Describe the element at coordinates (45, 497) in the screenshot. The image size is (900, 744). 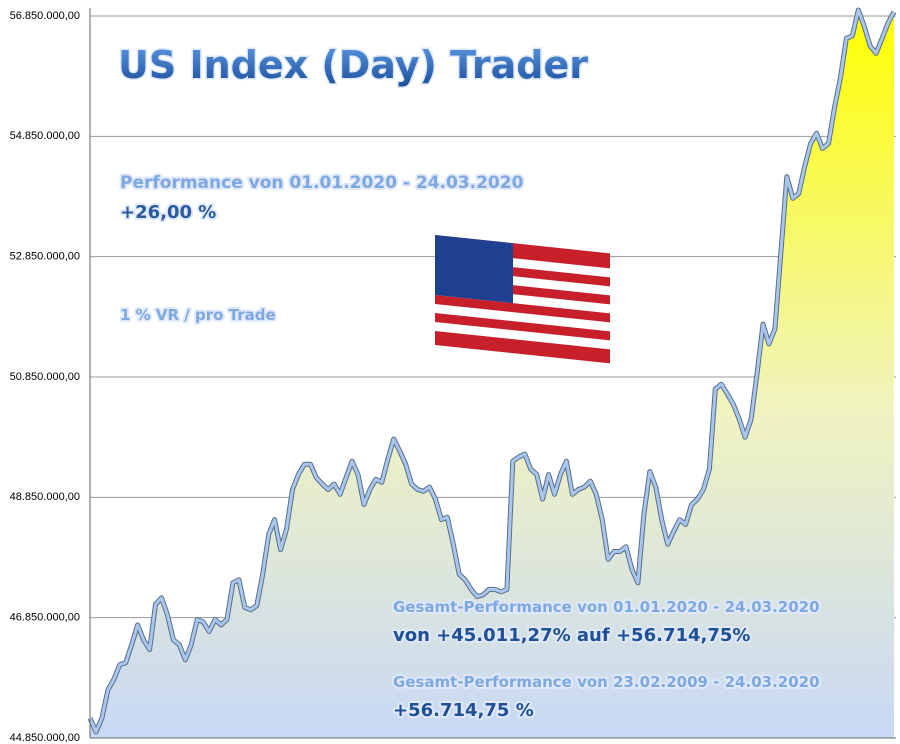
I see `y-tick-label: 48.850.000,00` at that location.